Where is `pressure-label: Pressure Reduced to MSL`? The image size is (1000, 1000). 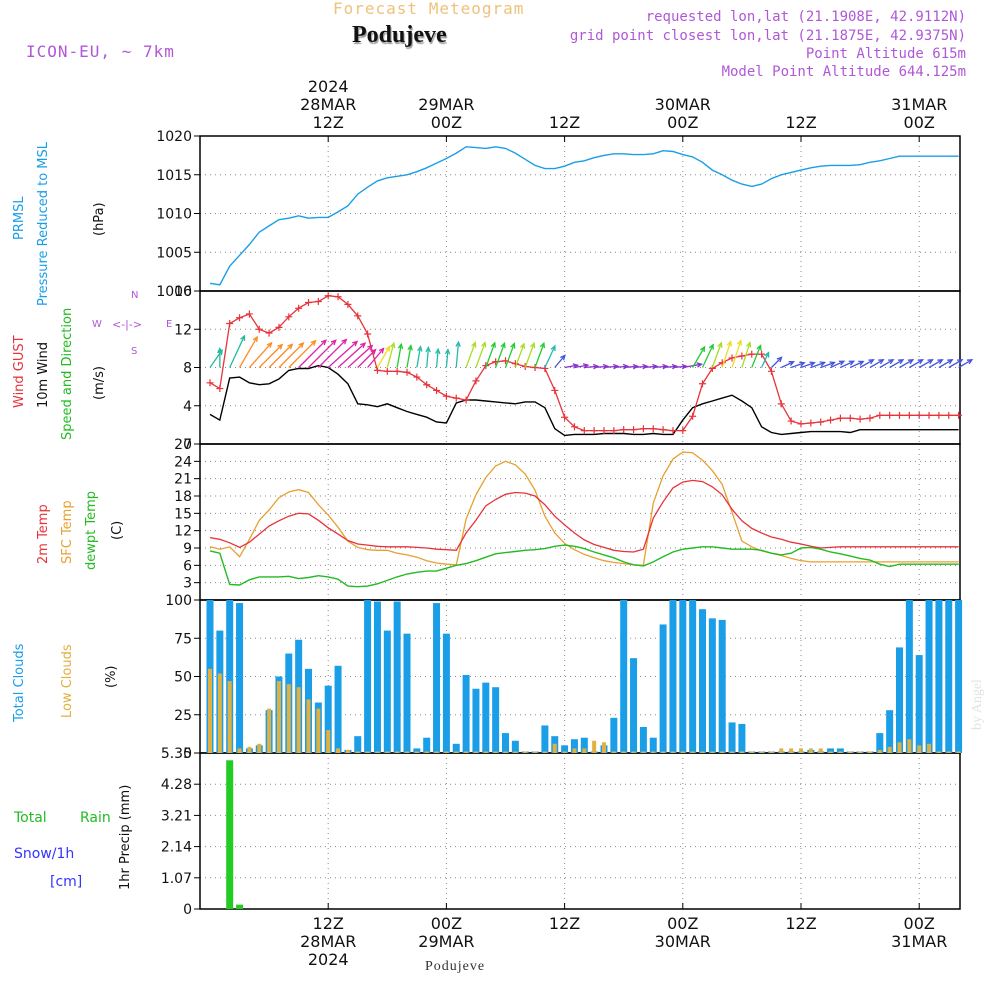 pressure-label: Pressure Reduced to MSL is located at coordinates (43, 223).